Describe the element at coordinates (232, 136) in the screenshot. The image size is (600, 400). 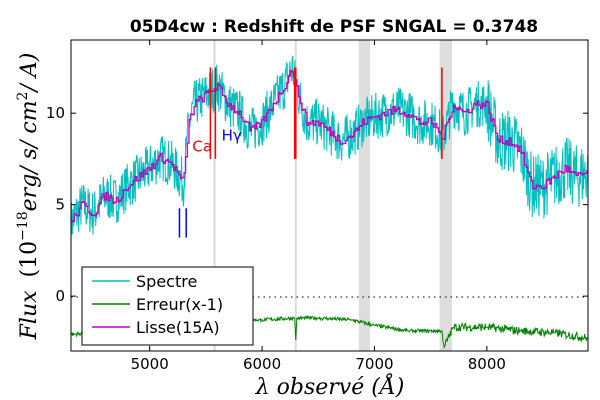
I see `annotation-label-1: Hγ` at that location.